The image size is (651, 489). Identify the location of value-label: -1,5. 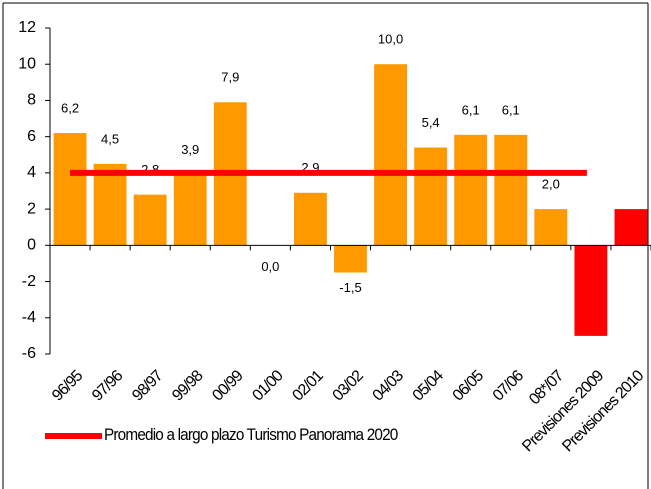
(350, 287).